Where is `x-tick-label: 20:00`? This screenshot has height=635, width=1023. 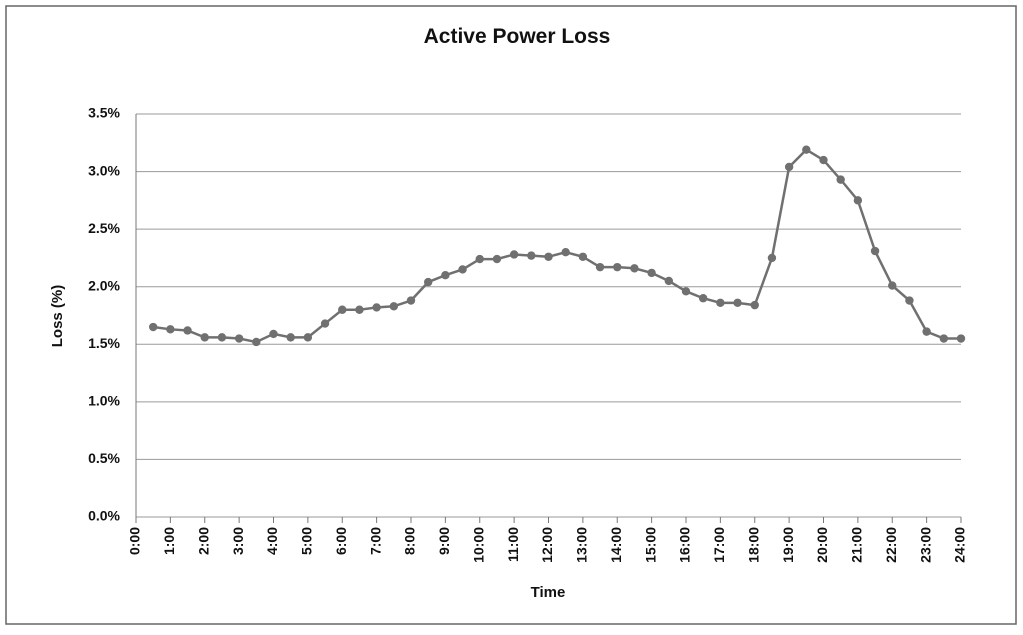
x-tick-label: 20:00 is located at coordinates (822, 545).